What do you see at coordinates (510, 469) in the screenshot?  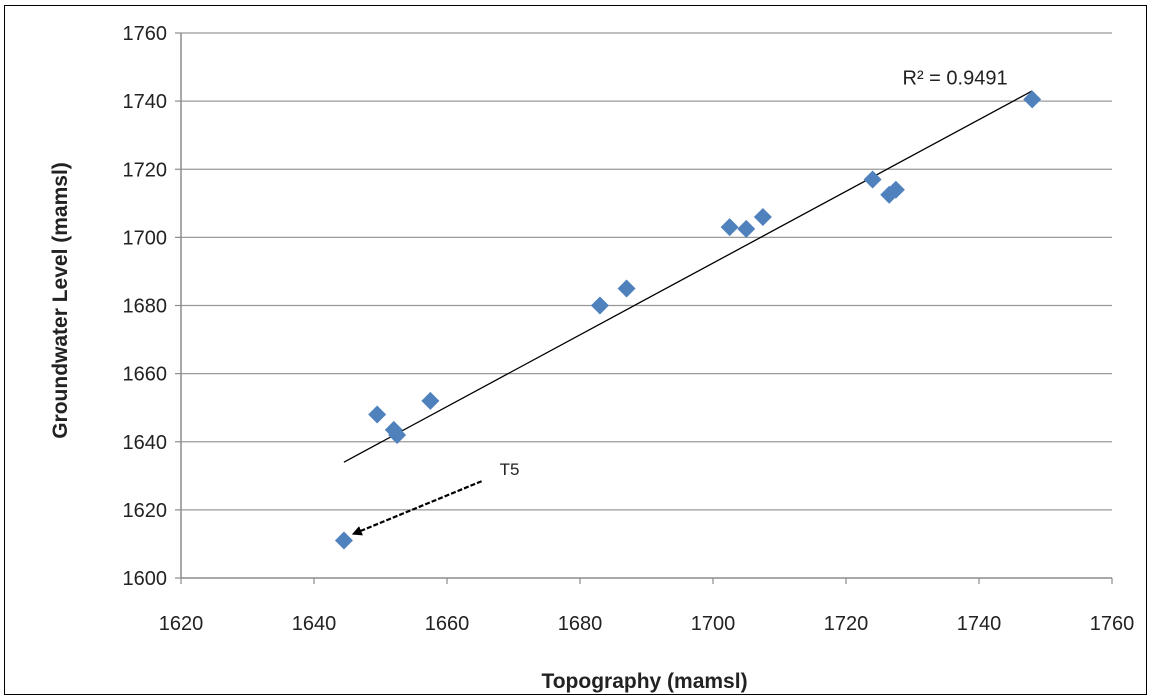 I see `annotation-label-1: T5` at bounding box center [510, 469].